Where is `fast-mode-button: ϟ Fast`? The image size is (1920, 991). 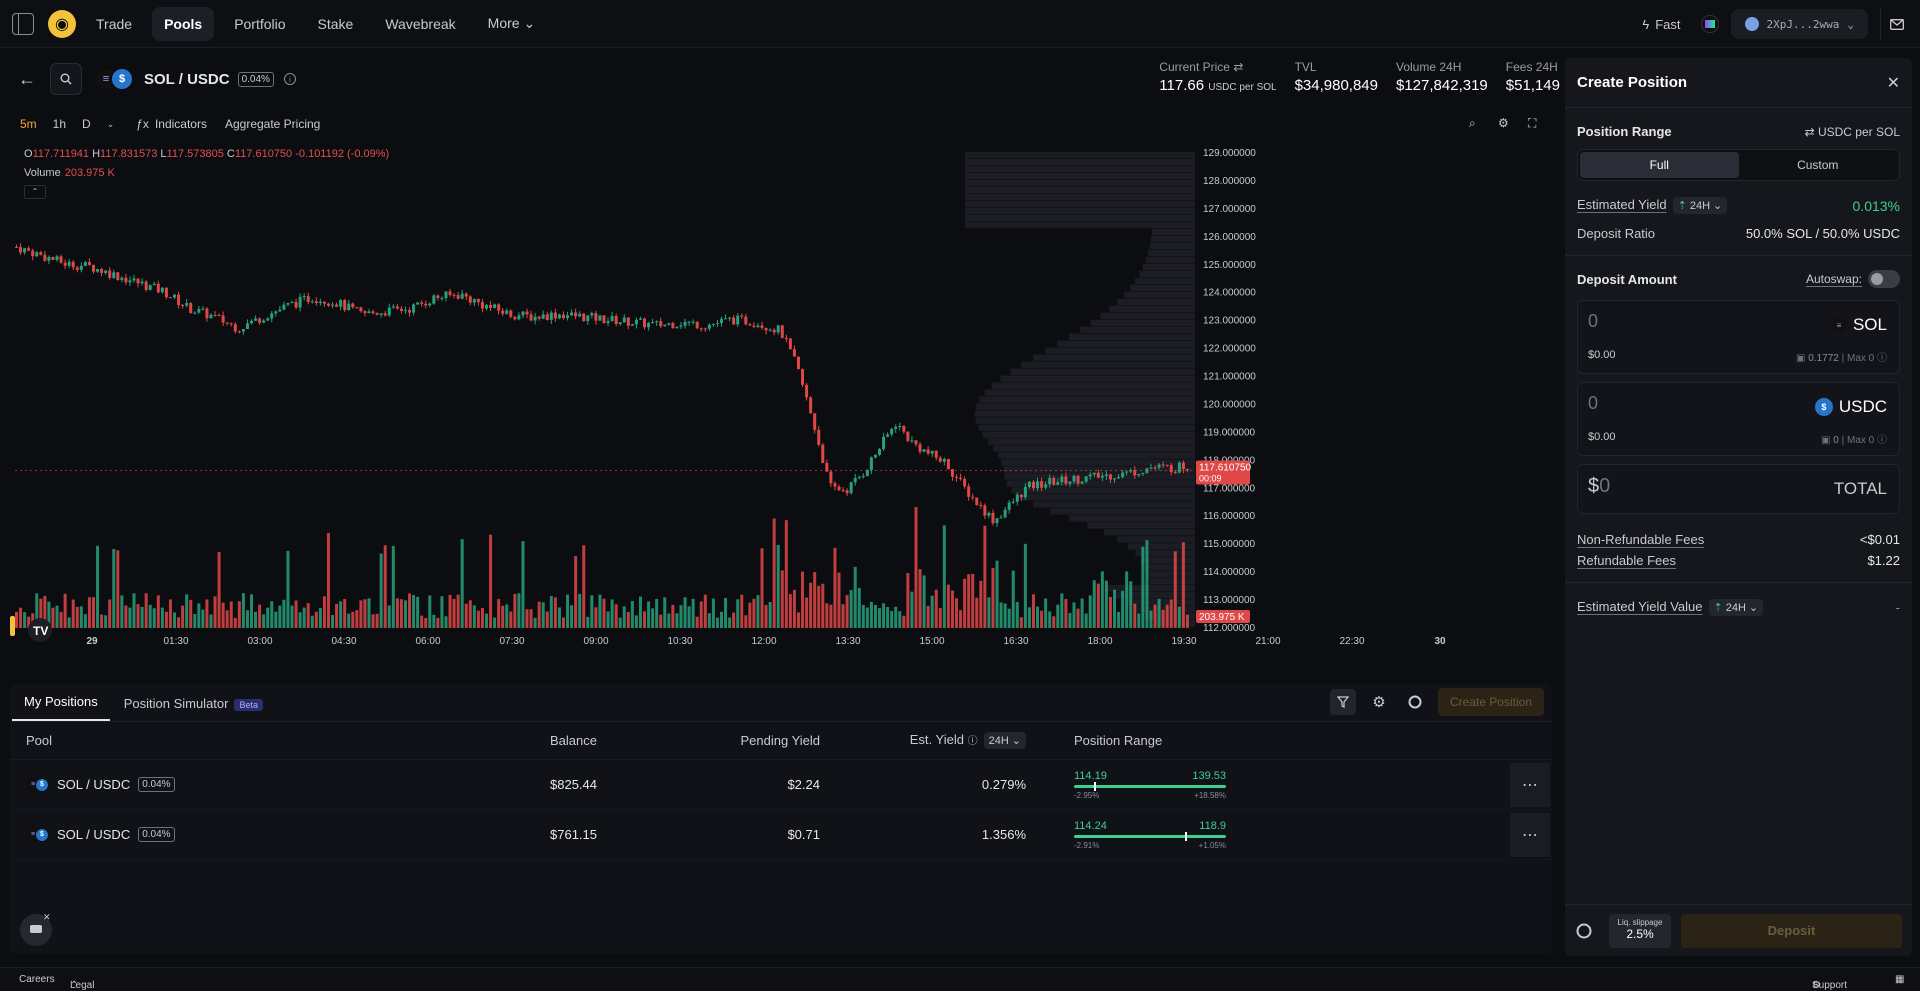 fast-mode-button: ϟ Fast is located at coordinates (1661, 24).